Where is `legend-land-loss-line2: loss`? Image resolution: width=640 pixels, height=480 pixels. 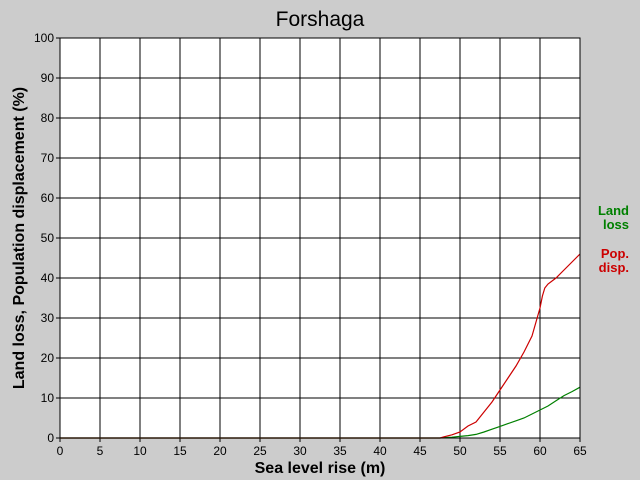 legend-land-loss-line2: loss is located at coordinates (616, 224).